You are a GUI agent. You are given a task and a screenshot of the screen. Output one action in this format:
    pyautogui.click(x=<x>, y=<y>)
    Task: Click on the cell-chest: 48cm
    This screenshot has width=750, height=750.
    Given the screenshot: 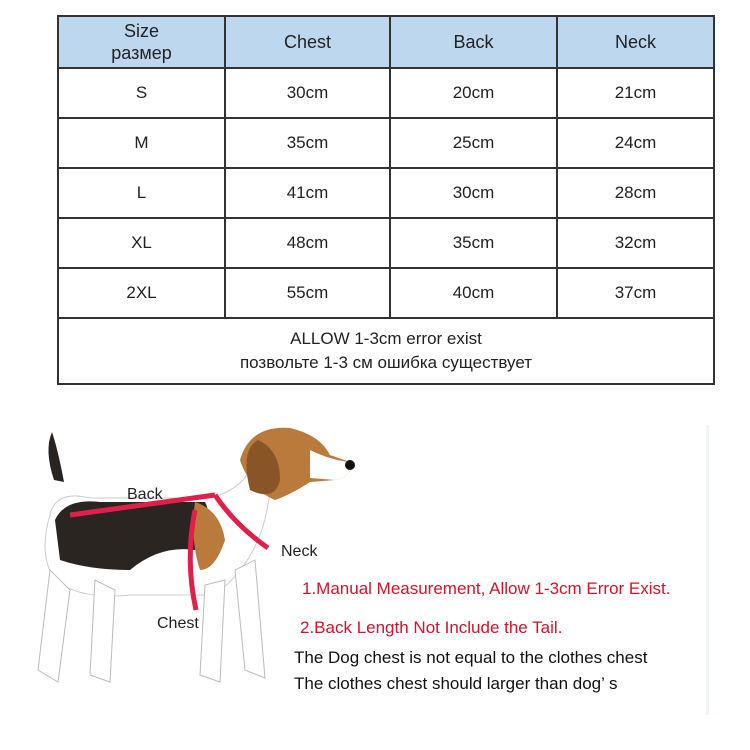 What is the action you would take?
    pyautogui.click(x=307, y=243)
    